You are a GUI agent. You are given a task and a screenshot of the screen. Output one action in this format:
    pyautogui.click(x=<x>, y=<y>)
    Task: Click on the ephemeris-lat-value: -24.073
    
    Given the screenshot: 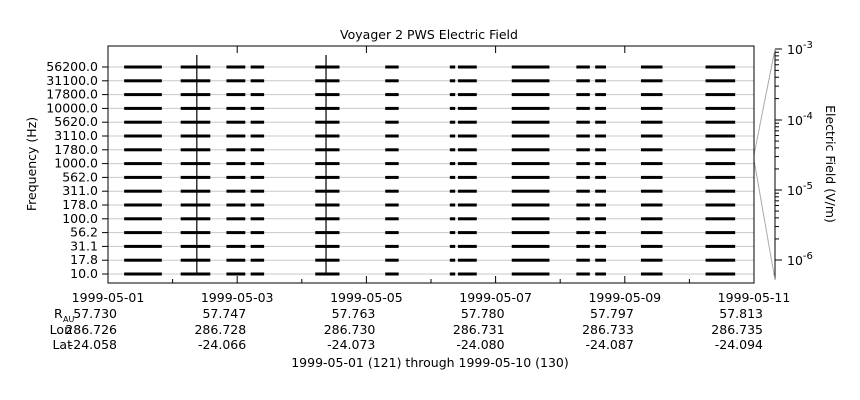 What is the action you would take?
    pyautogui.click(x=351, y=344)
    